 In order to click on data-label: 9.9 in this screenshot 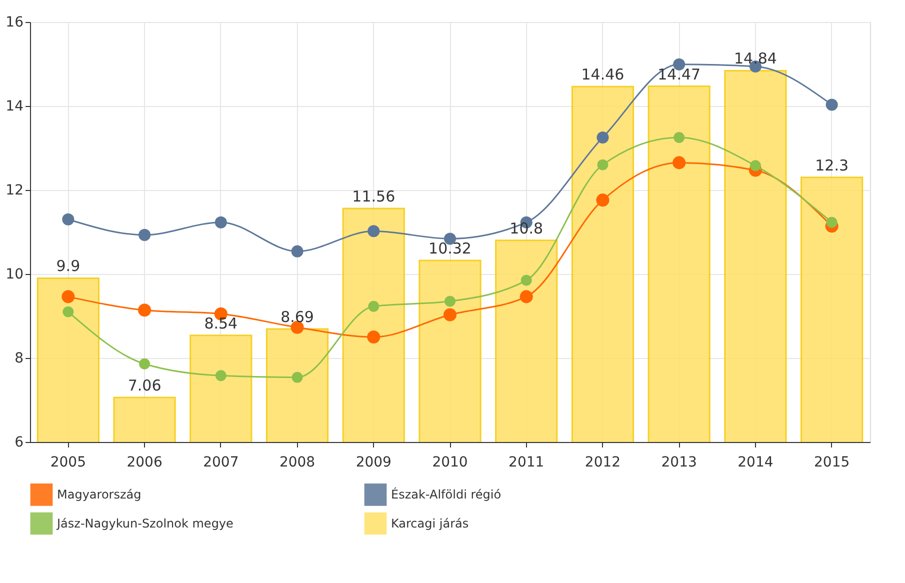, I will do `click(68, 266)`.